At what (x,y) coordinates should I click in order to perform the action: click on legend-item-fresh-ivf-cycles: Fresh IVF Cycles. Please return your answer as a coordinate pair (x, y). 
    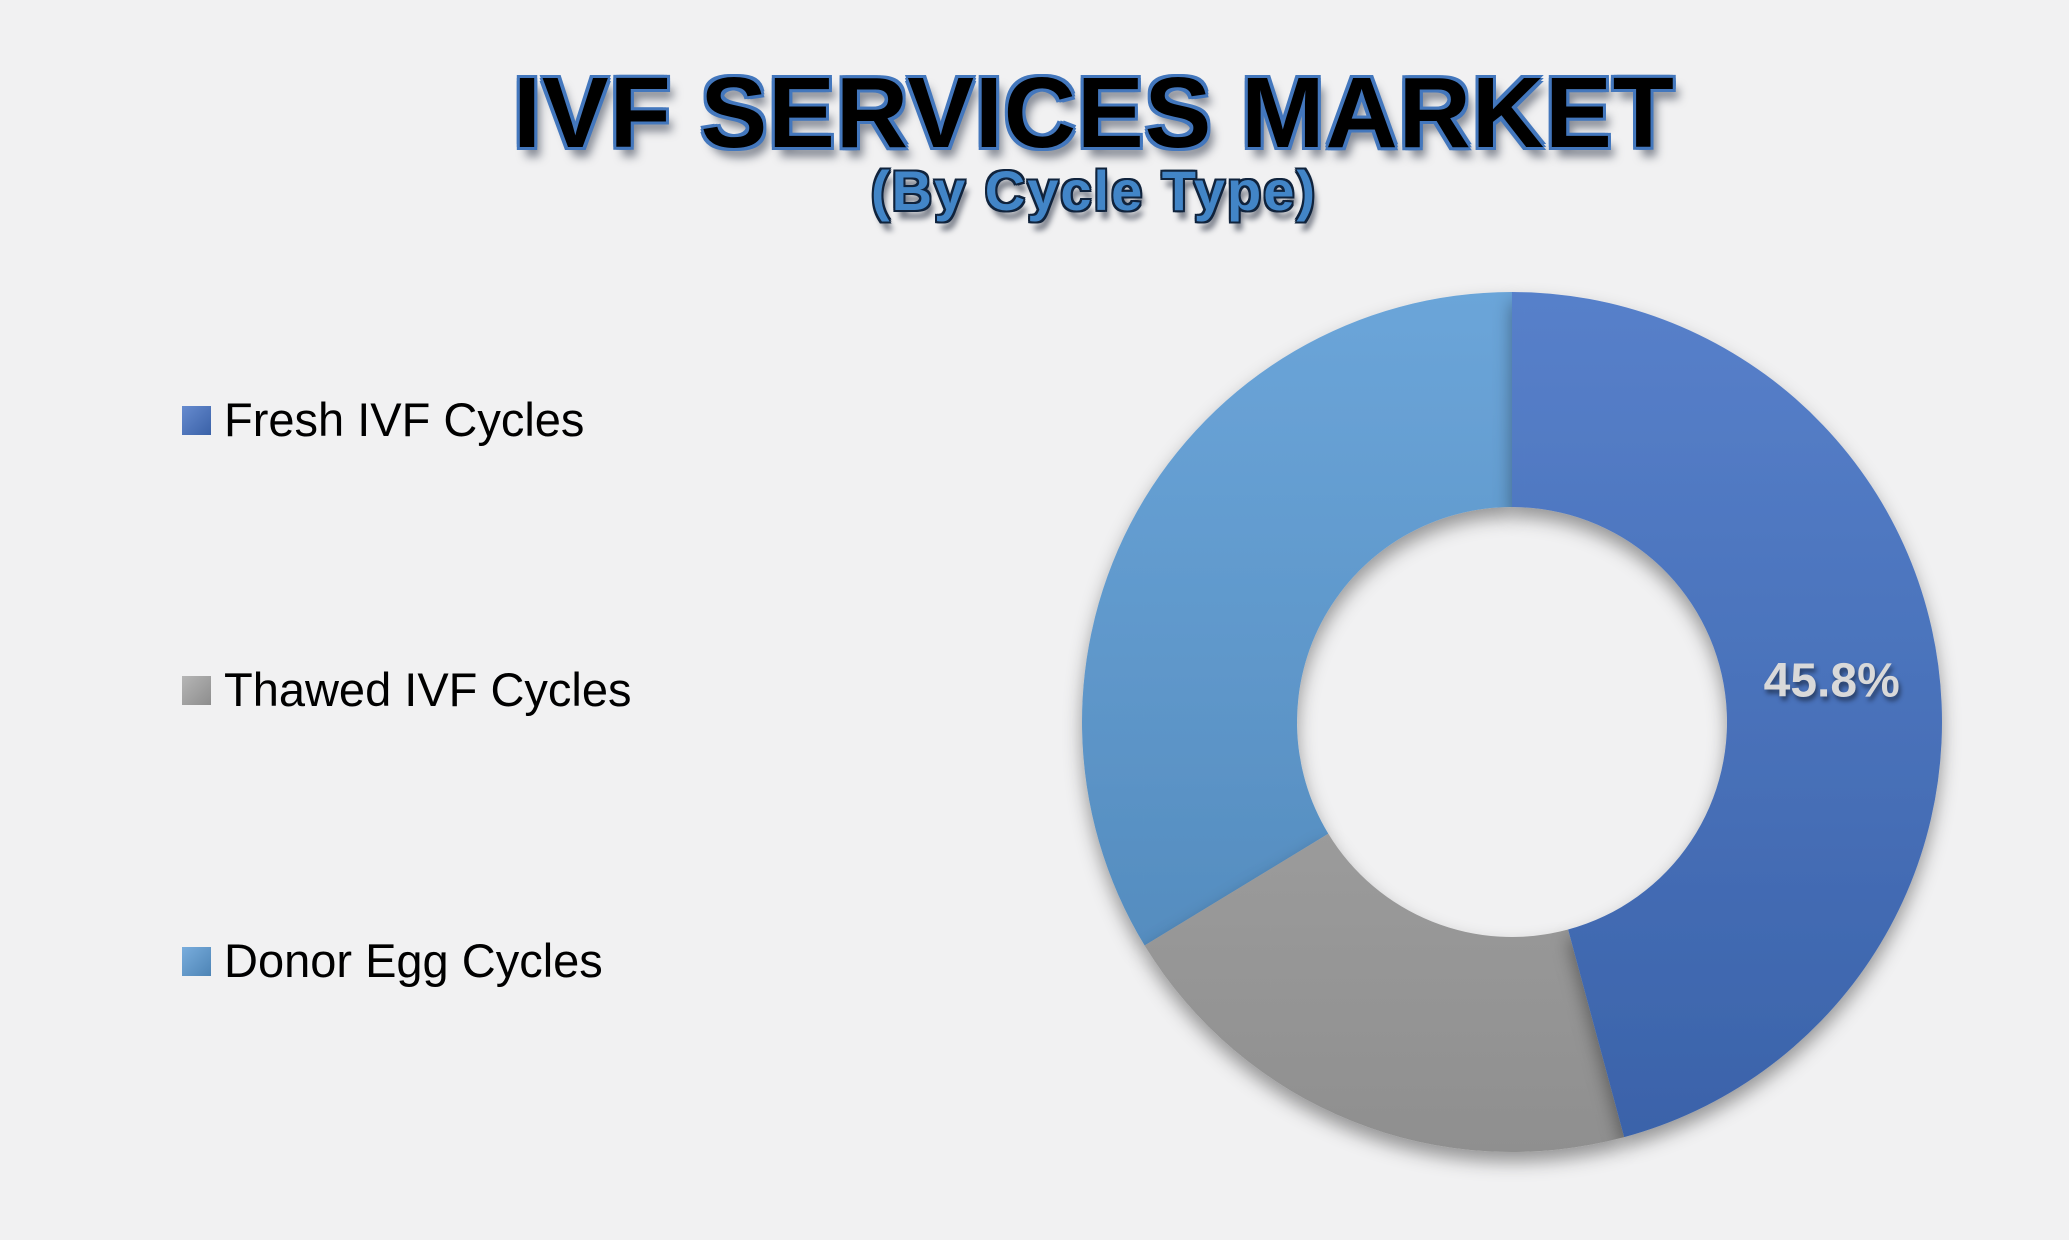
    Looking at the image, I should click on (383, 420).